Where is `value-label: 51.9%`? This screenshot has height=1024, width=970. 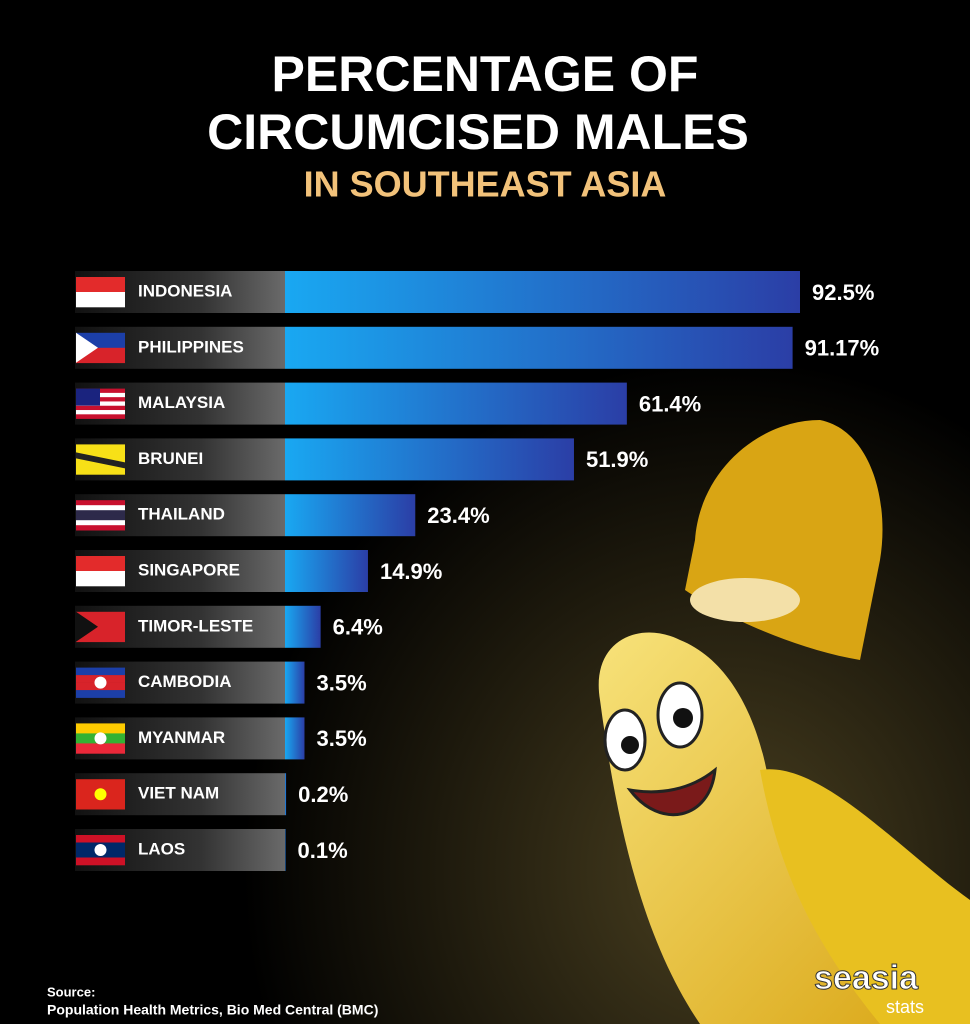 value-label: 51.9% is located at coordinates (617, 459).